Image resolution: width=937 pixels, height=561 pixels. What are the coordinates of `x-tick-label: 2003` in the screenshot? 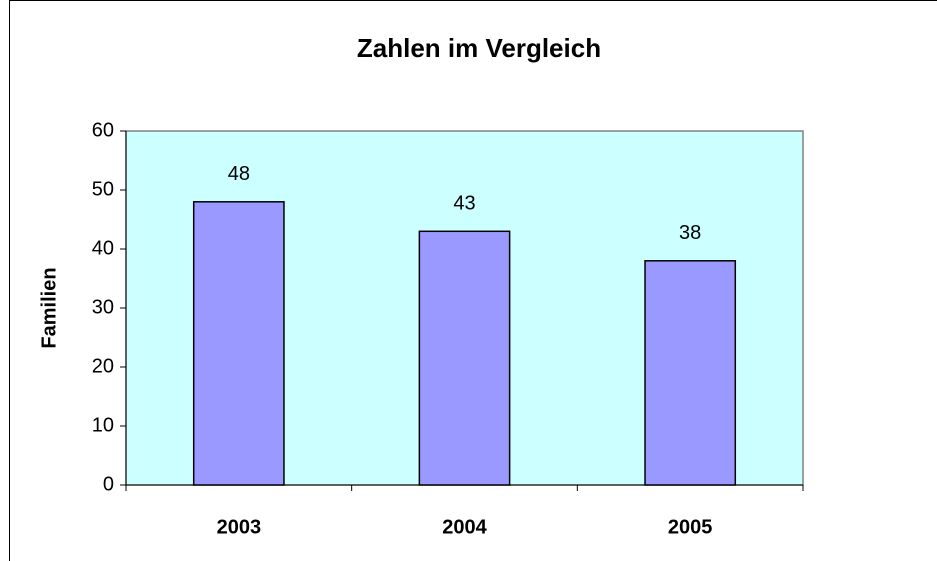 It's located at (239, 527).